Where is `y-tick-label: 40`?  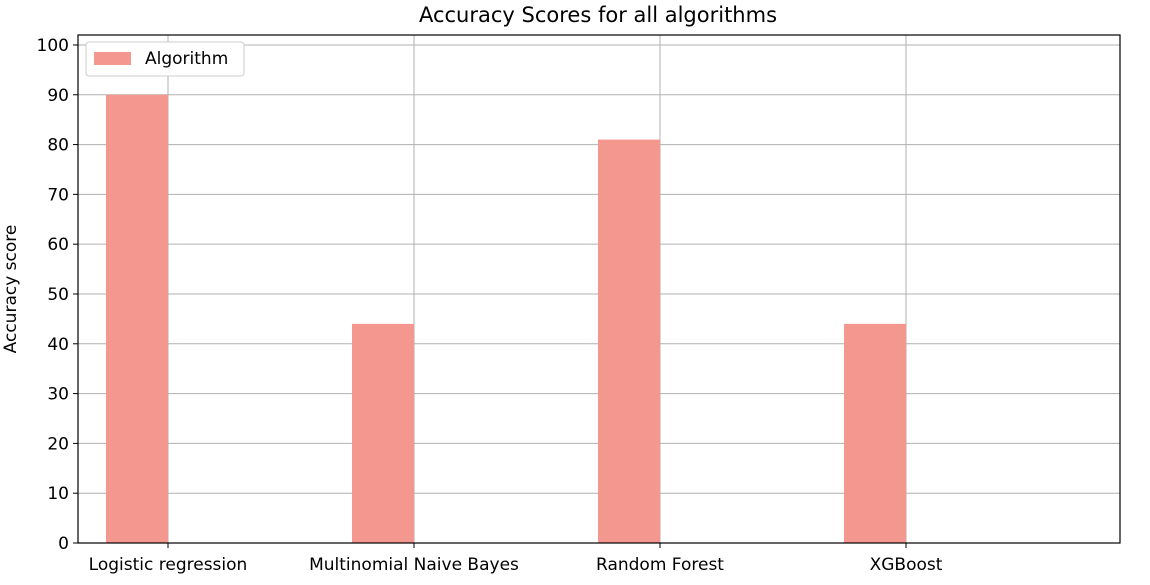
y-tick-label: 40 is located at coordinates (58, 345).